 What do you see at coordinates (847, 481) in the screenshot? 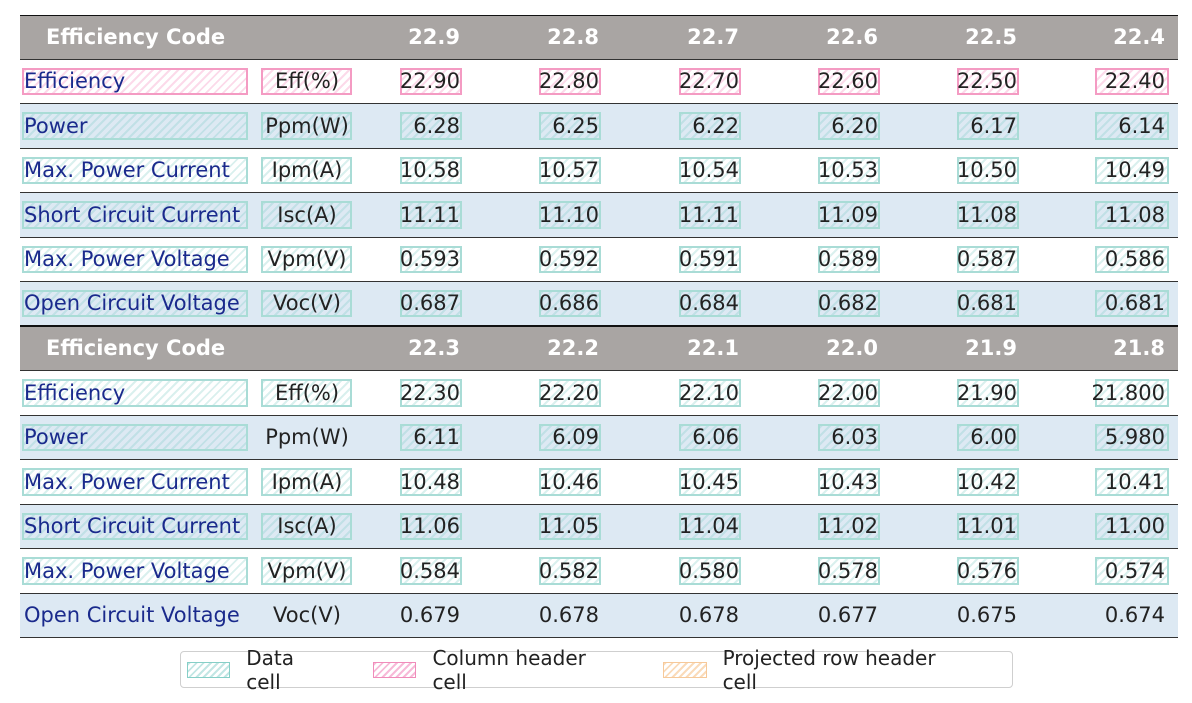
I see `value-cell: 10.43` at bounding box center [847, 481].